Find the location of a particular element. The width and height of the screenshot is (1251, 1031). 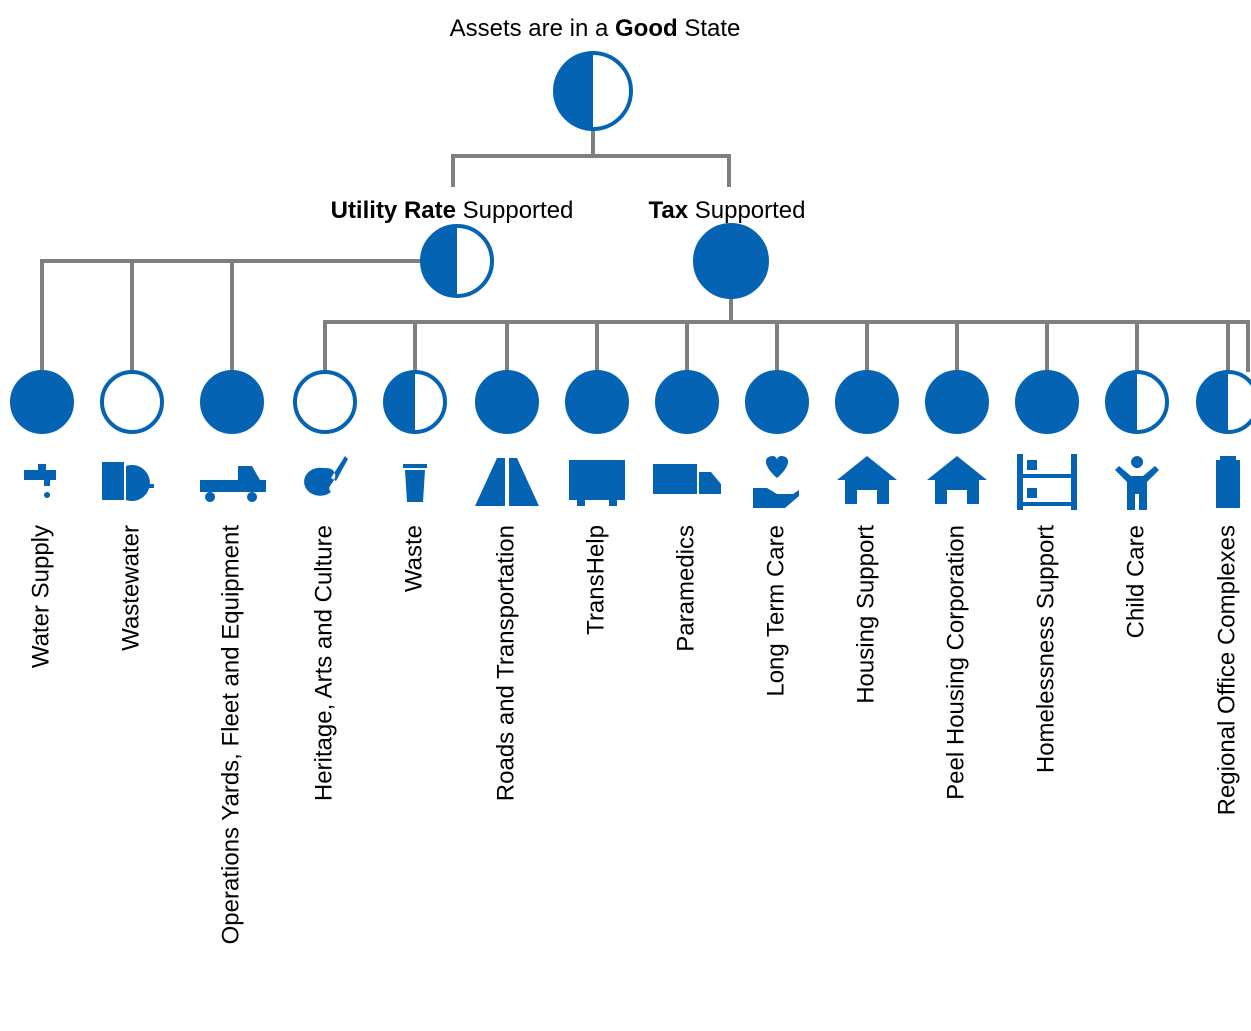

label-part: Utility Rate is located at coordinates (393, 210).